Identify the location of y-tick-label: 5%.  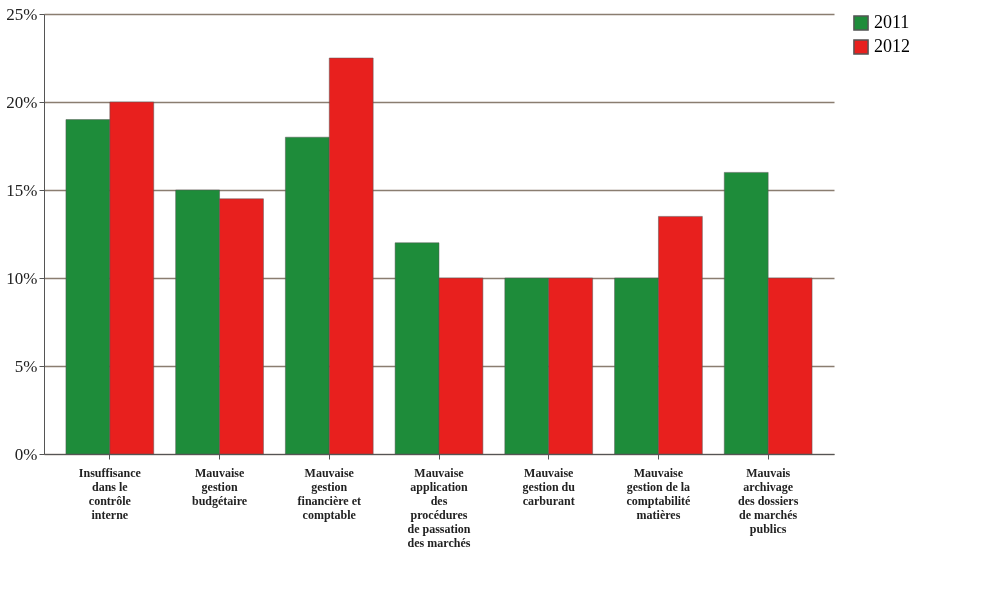
(26, 366).